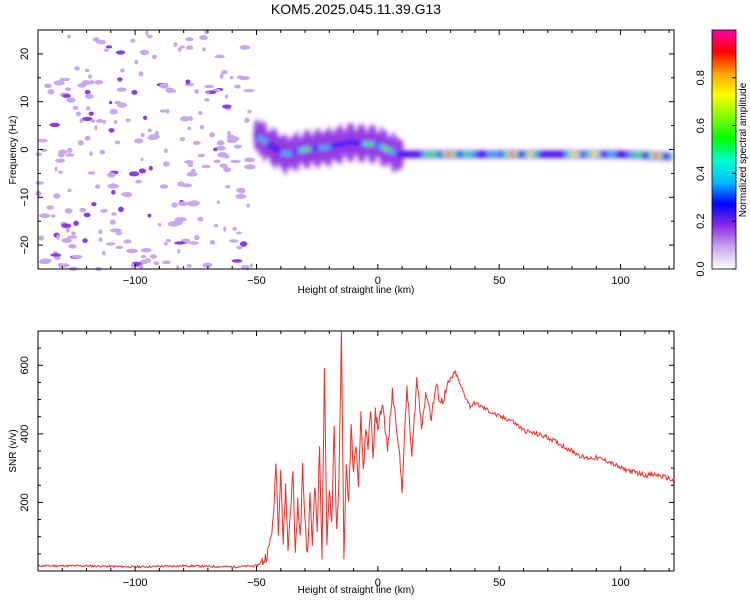  Describe the element at coordinates (378, 281) in the screenshot. I see `spectrogram-x-tick-label: 0` at that location.